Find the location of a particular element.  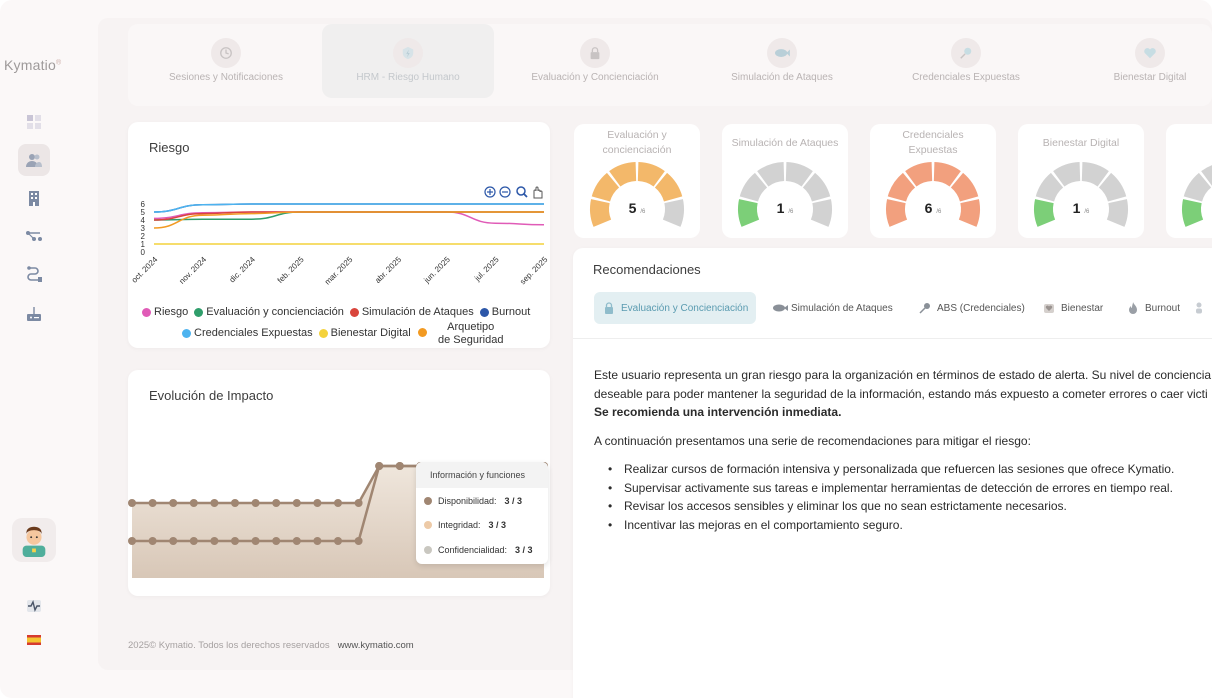

legend-label-line-2: de Seguridad is located at coordinates (471, 340).